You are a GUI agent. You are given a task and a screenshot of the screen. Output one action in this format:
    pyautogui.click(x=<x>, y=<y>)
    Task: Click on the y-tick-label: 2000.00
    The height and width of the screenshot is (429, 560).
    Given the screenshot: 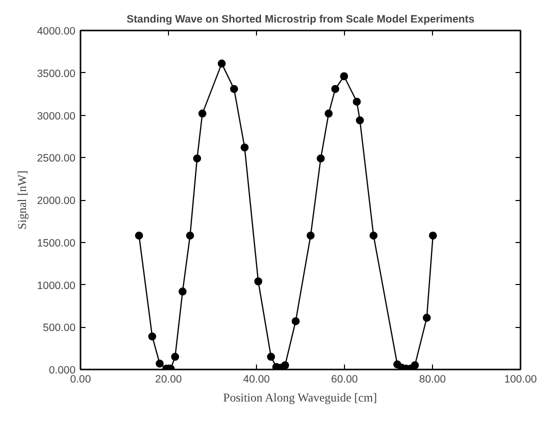 What is the action you would take?
    pyautogui.click(x=56, y=201)
    